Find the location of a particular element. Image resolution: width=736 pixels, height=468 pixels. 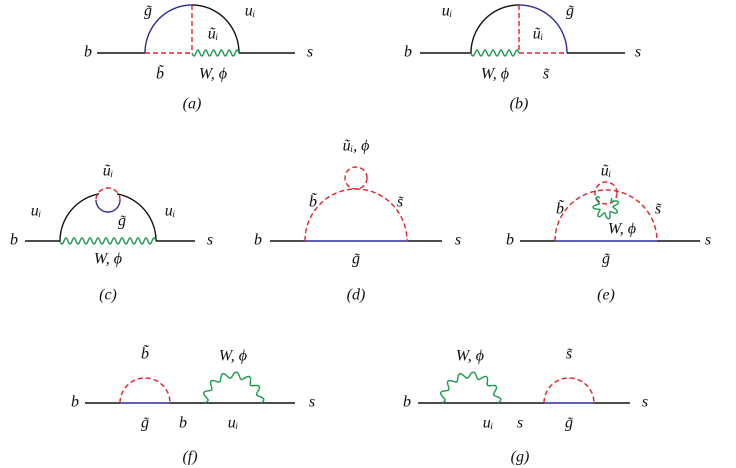

diagram-caption: (f) is located at coordinates (189, 457).